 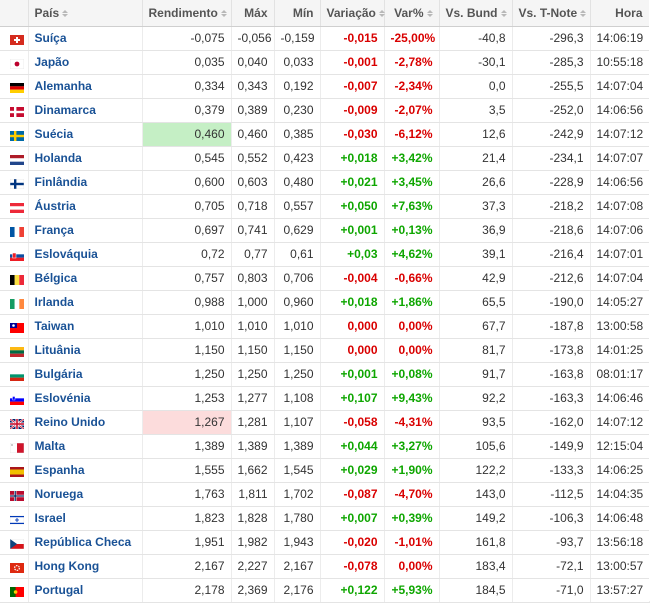 I want to click on country-link: Malta, so click(x=85, y=446).